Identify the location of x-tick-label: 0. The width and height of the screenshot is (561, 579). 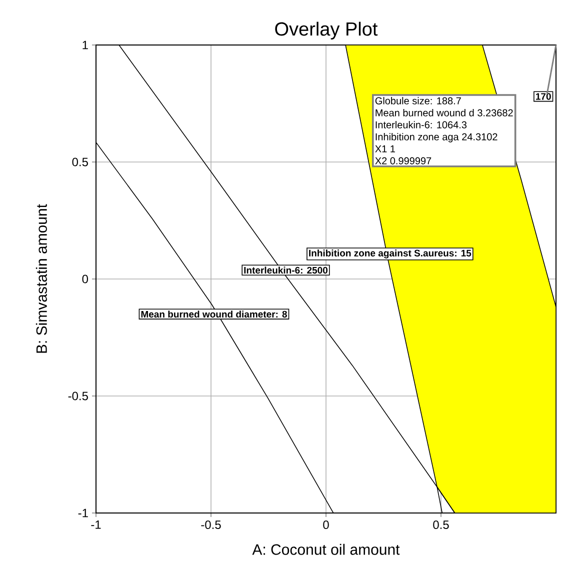
(326, 525).